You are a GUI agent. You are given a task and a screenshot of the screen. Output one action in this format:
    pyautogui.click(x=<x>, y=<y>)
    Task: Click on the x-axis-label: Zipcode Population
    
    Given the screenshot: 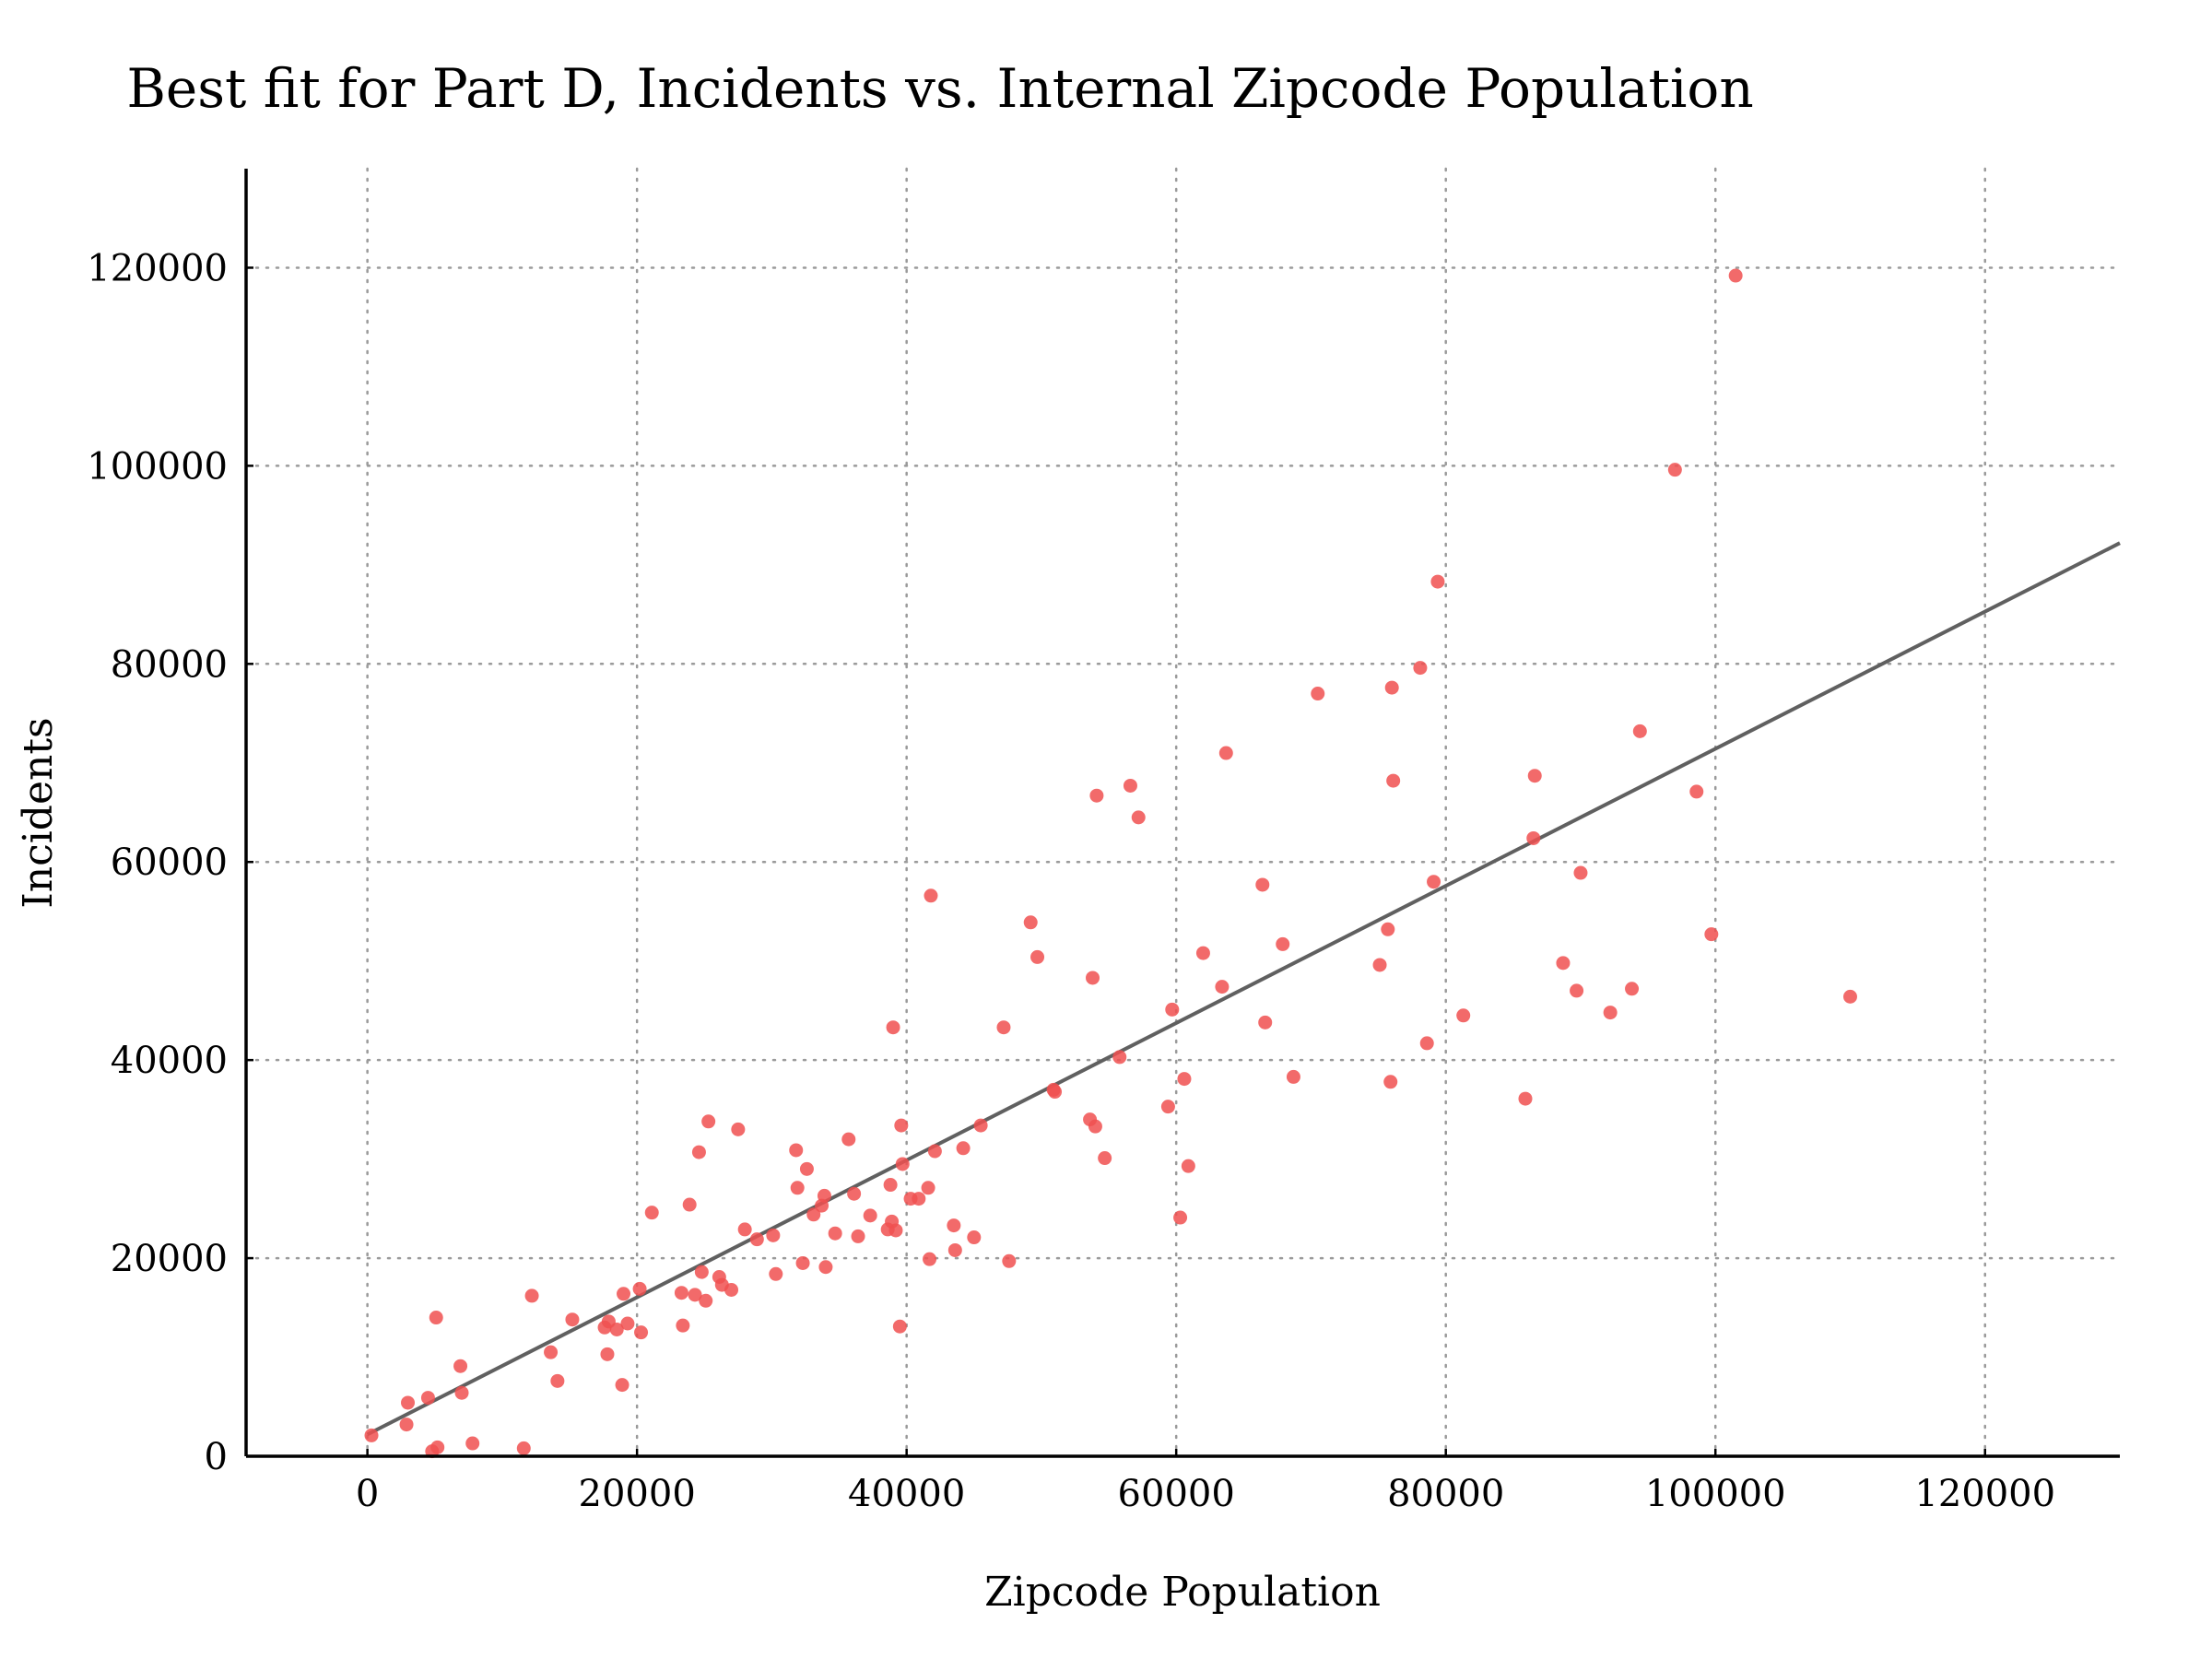 What is the action you would take?
    pyautogui.click(x=1182, y=1592)
    